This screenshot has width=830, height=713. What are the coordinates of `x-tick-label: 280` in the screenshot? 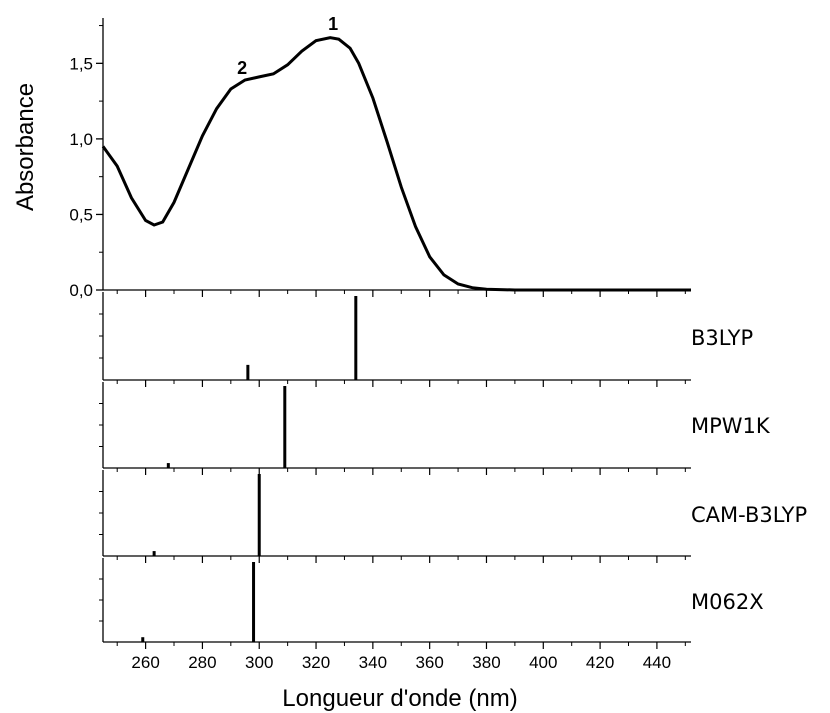 It's located at (202, 662).